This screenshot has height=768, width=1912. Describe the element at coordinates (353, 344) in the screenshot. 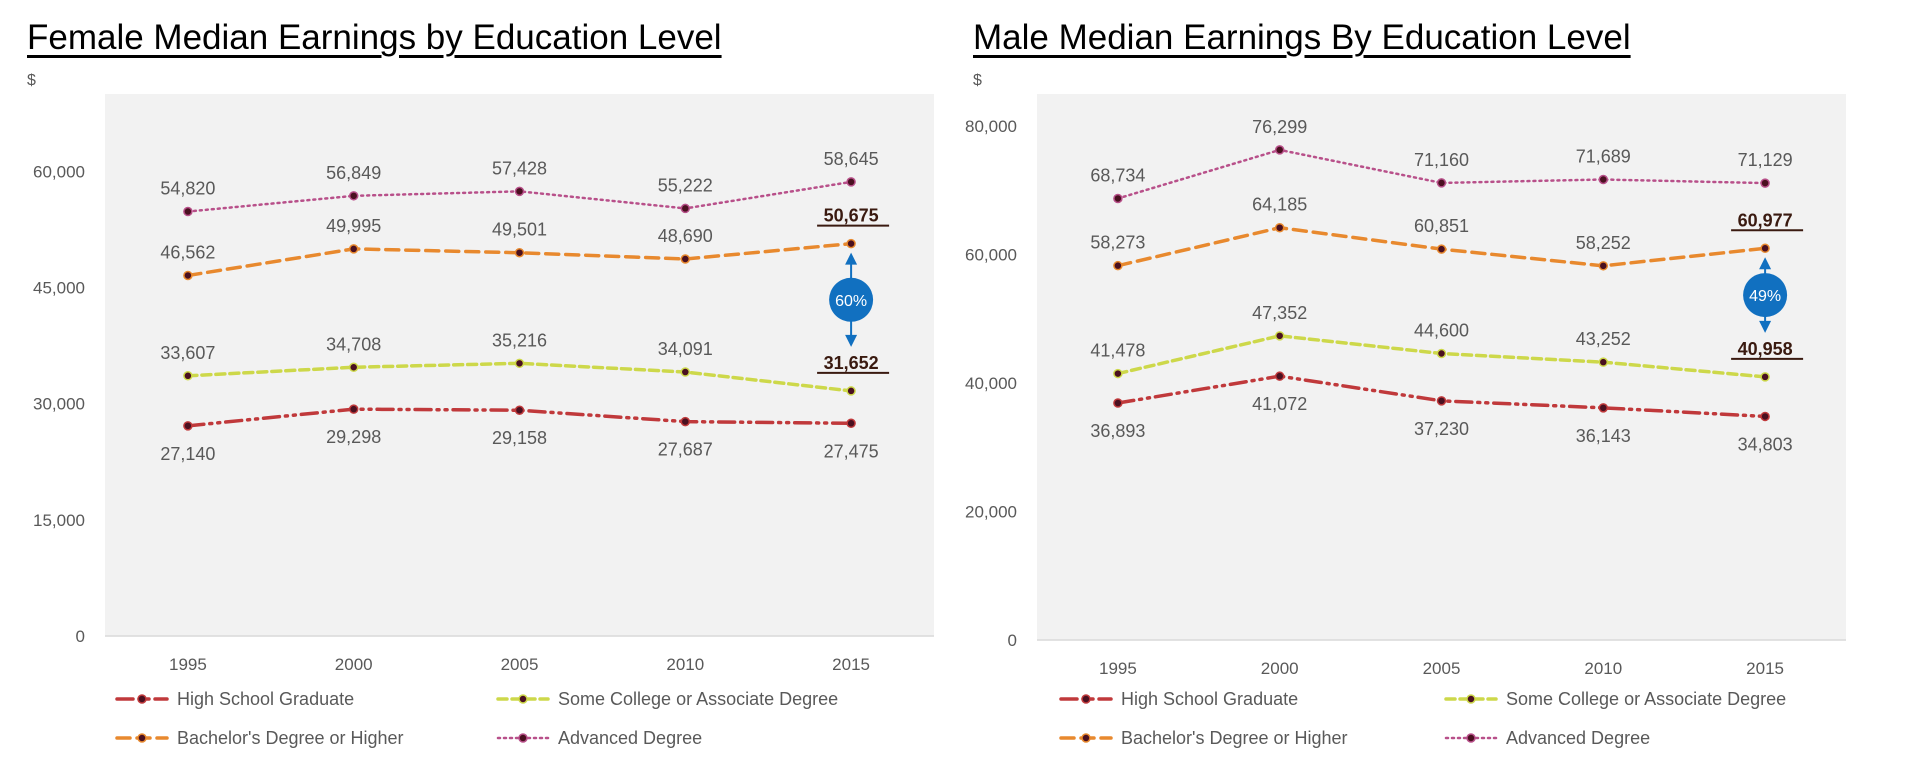

I see `data-label: 34,708` at that location.